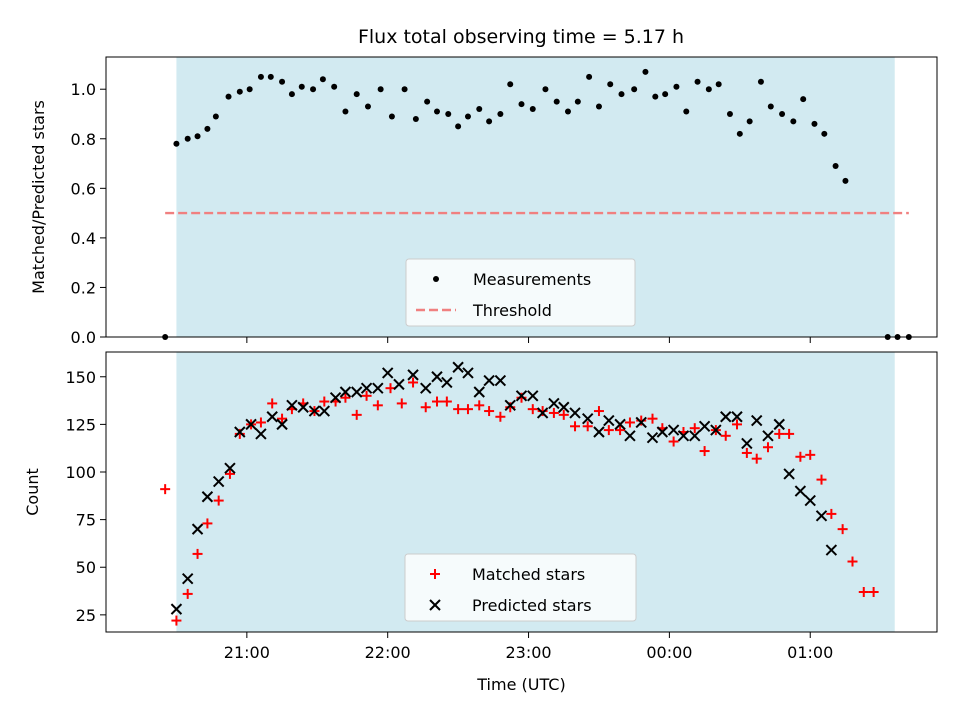  What do you see at coordinates (32, 492) in the screenshot?
I see `count-y-axis-label: Count` at bounding box center [32, 492].